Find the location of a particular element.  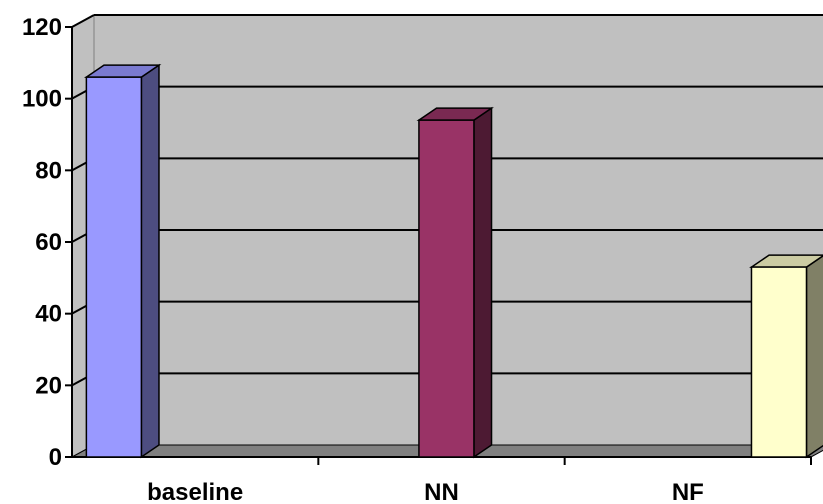

bar-nn is located at coordinates (455, 282).